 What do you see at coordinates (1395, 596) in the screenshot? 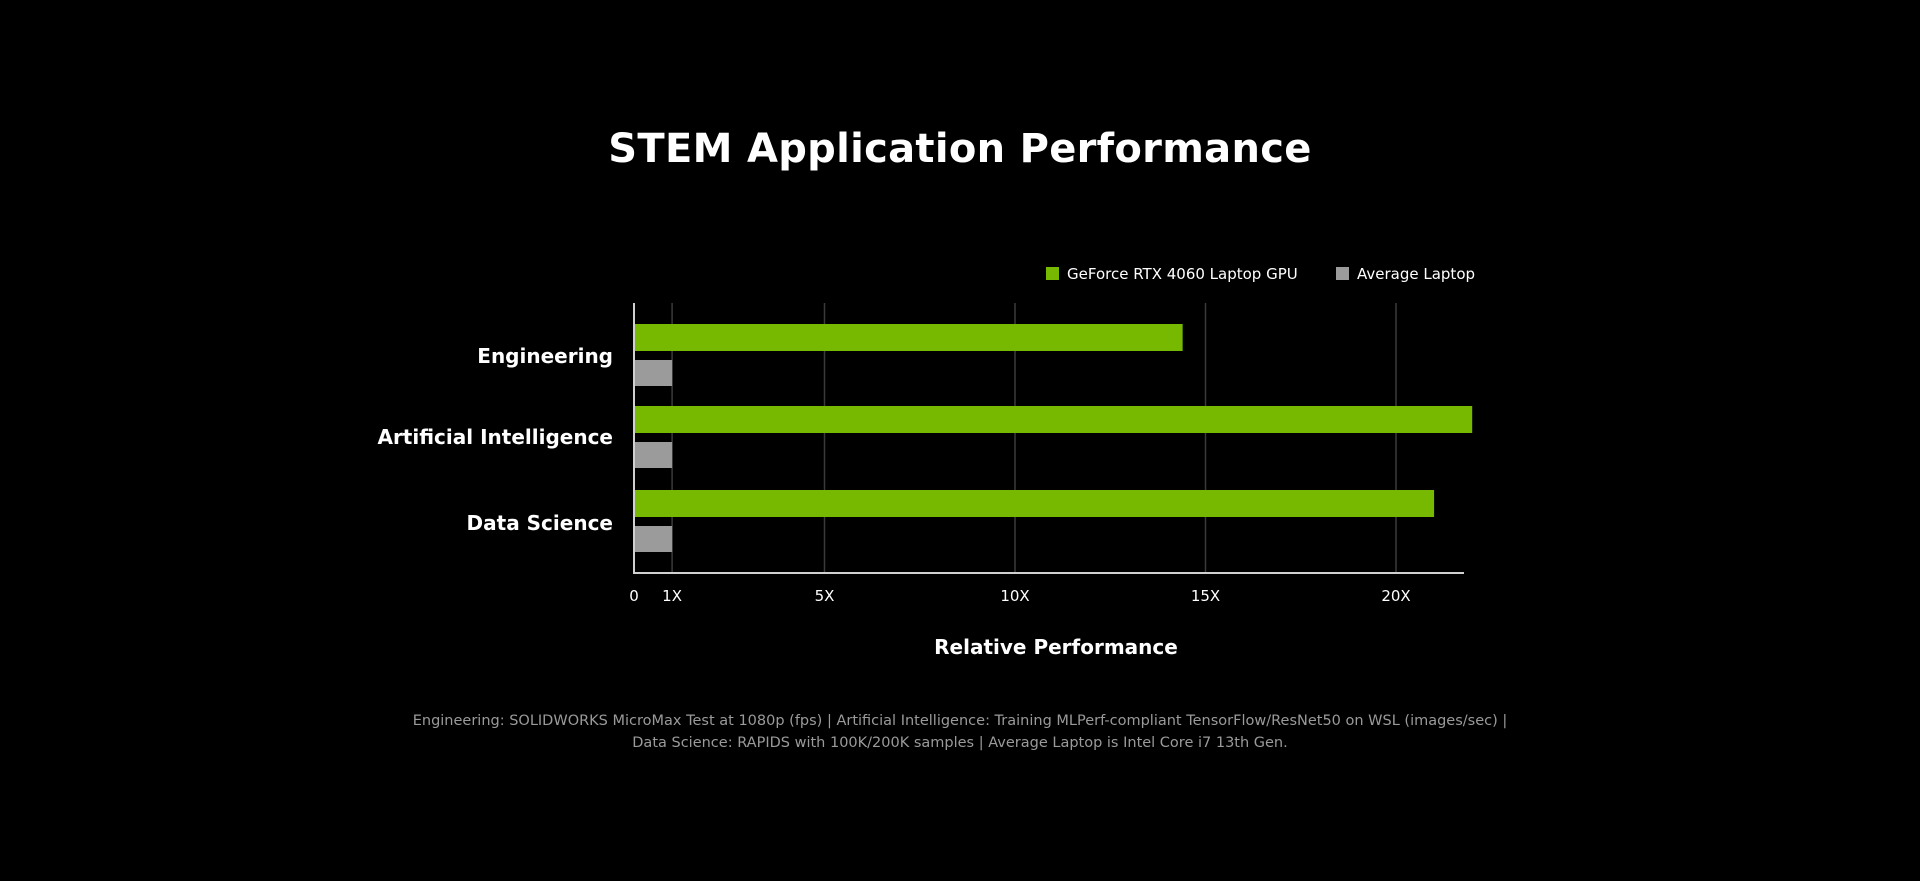
I see `x-tick-label: 20X` at bounding box center [1395, 596].